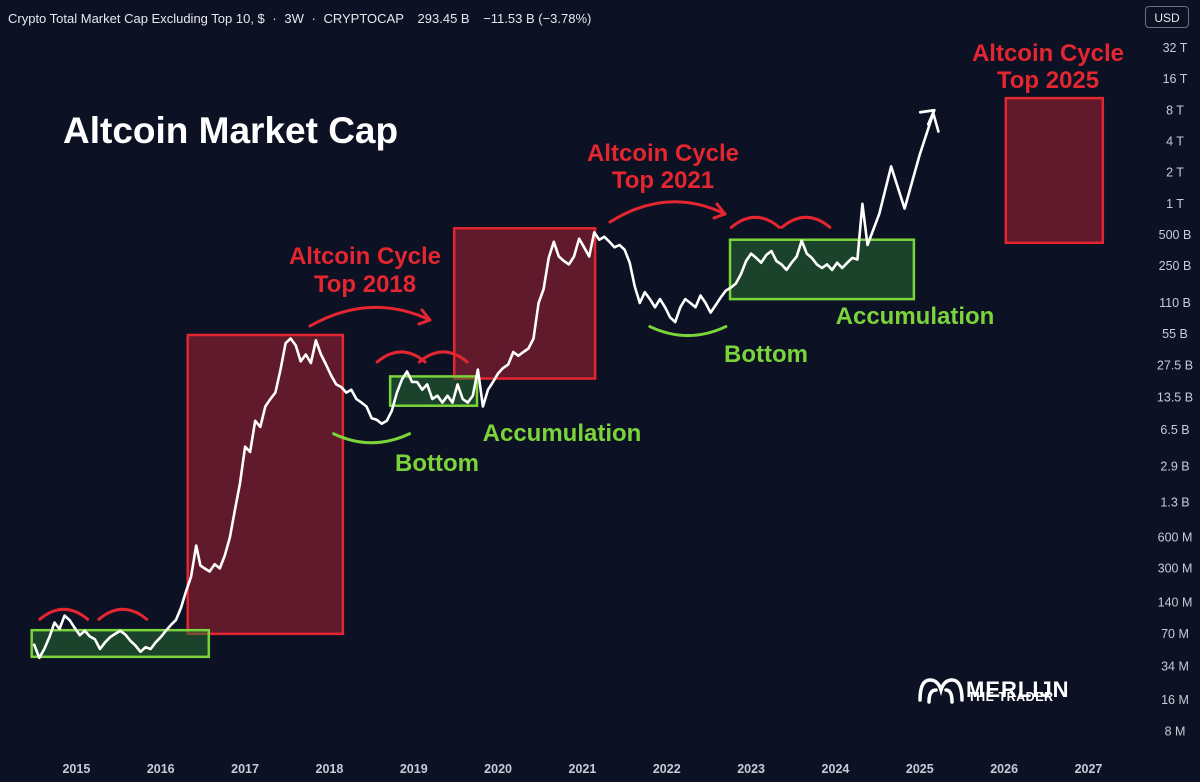 The height and width of the screenshot is (782, 1200). What do you see at coordinates (941, 691) in the screenshot?
I see `merlijn-logo-icon` at bounding box center [941, 691].